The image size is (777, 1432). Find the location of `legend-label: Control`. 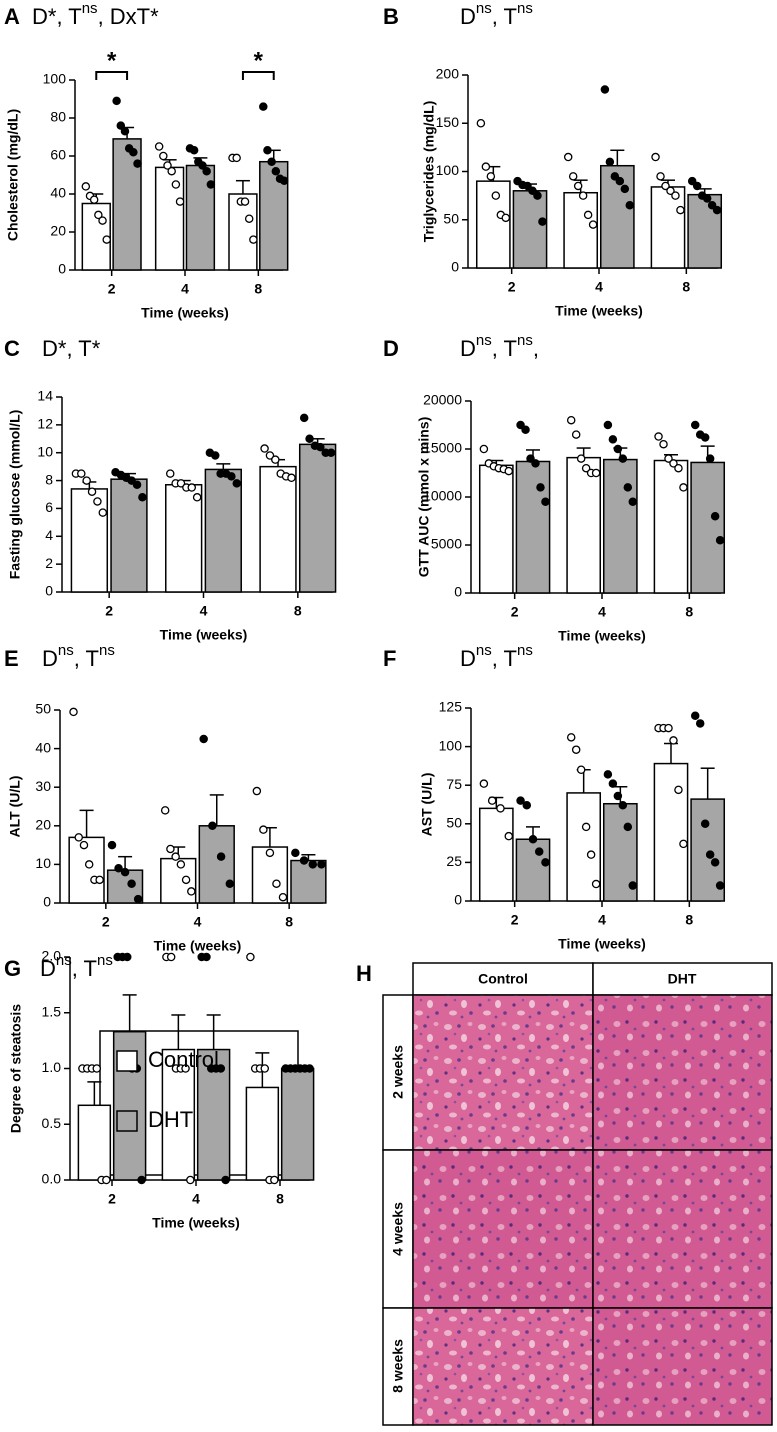

legend-label: Control is located at coordinates (183, 1059).